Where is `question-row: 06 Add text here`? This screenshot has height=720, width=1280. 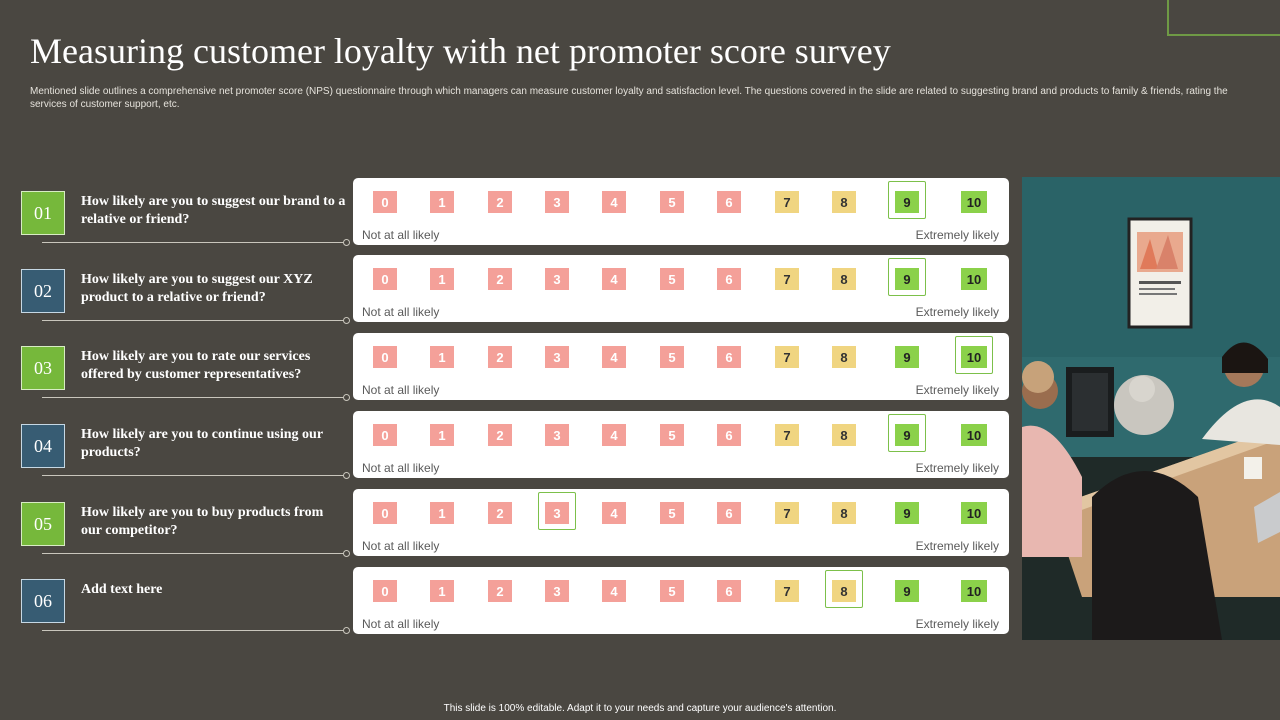
question-row: 06 Add text here is located at coordinates (180, 600).